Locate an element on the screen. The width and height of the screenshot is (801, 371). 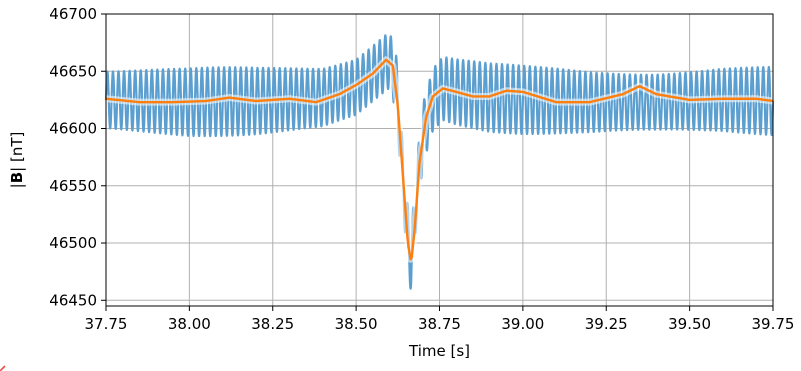
y-axis-label: |B| [nT] is located at coordinates (17, 160).